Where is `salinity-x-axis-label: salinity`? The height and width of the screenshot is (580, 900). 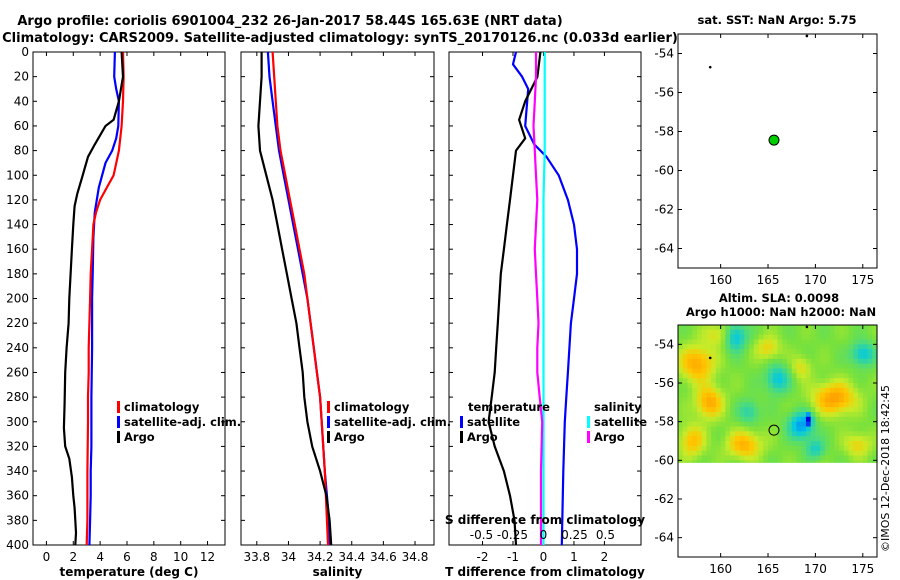
salinity-x-axis-label: salinity is located at coordinates (338, 572).